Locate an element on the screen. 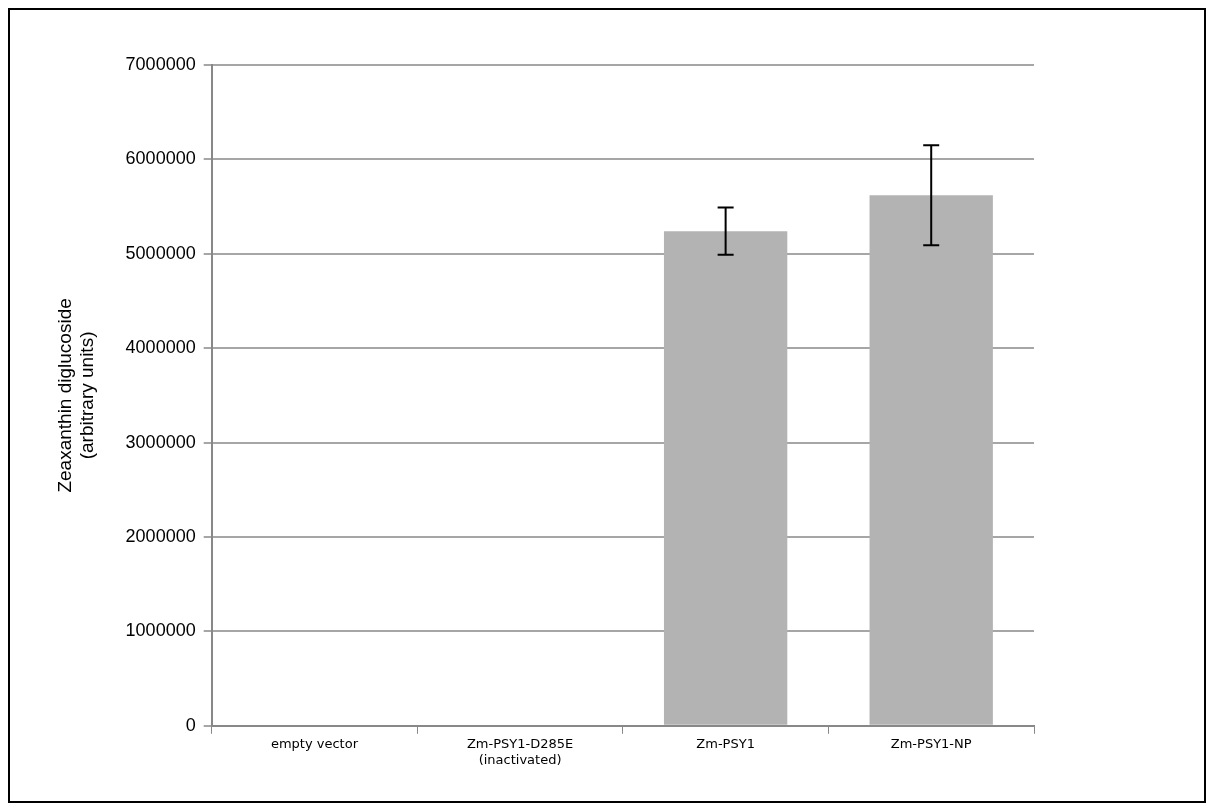 This screenshot has height=809, width=1212. y-tick-label: 7000000 is located at coordinates (160, 63).